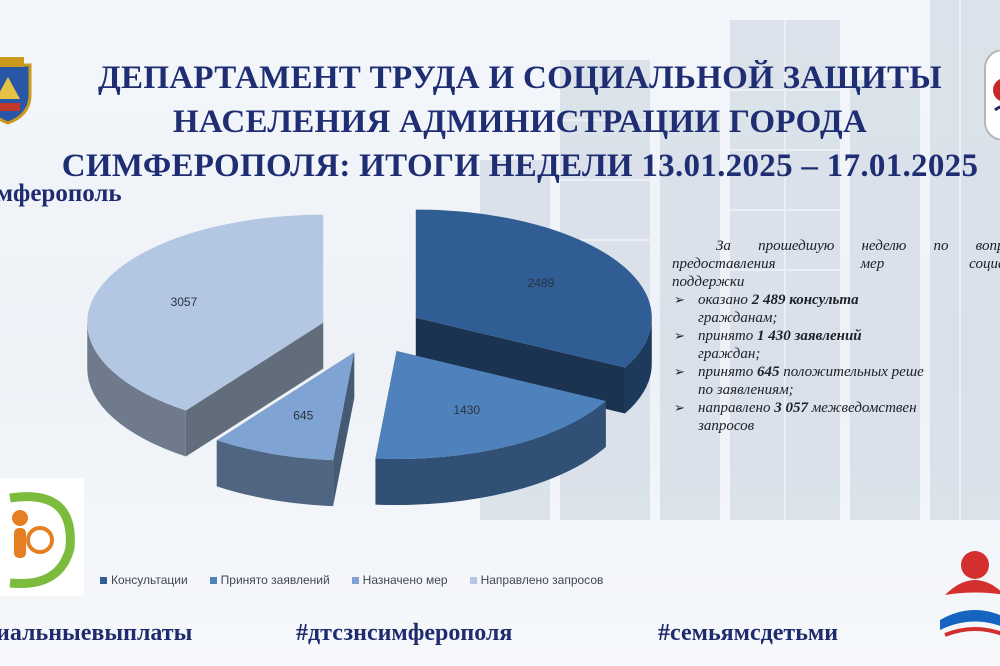  Describe the element at coordinates (822, 300) in the screenshot. I see `item-text: консульта` at that location.